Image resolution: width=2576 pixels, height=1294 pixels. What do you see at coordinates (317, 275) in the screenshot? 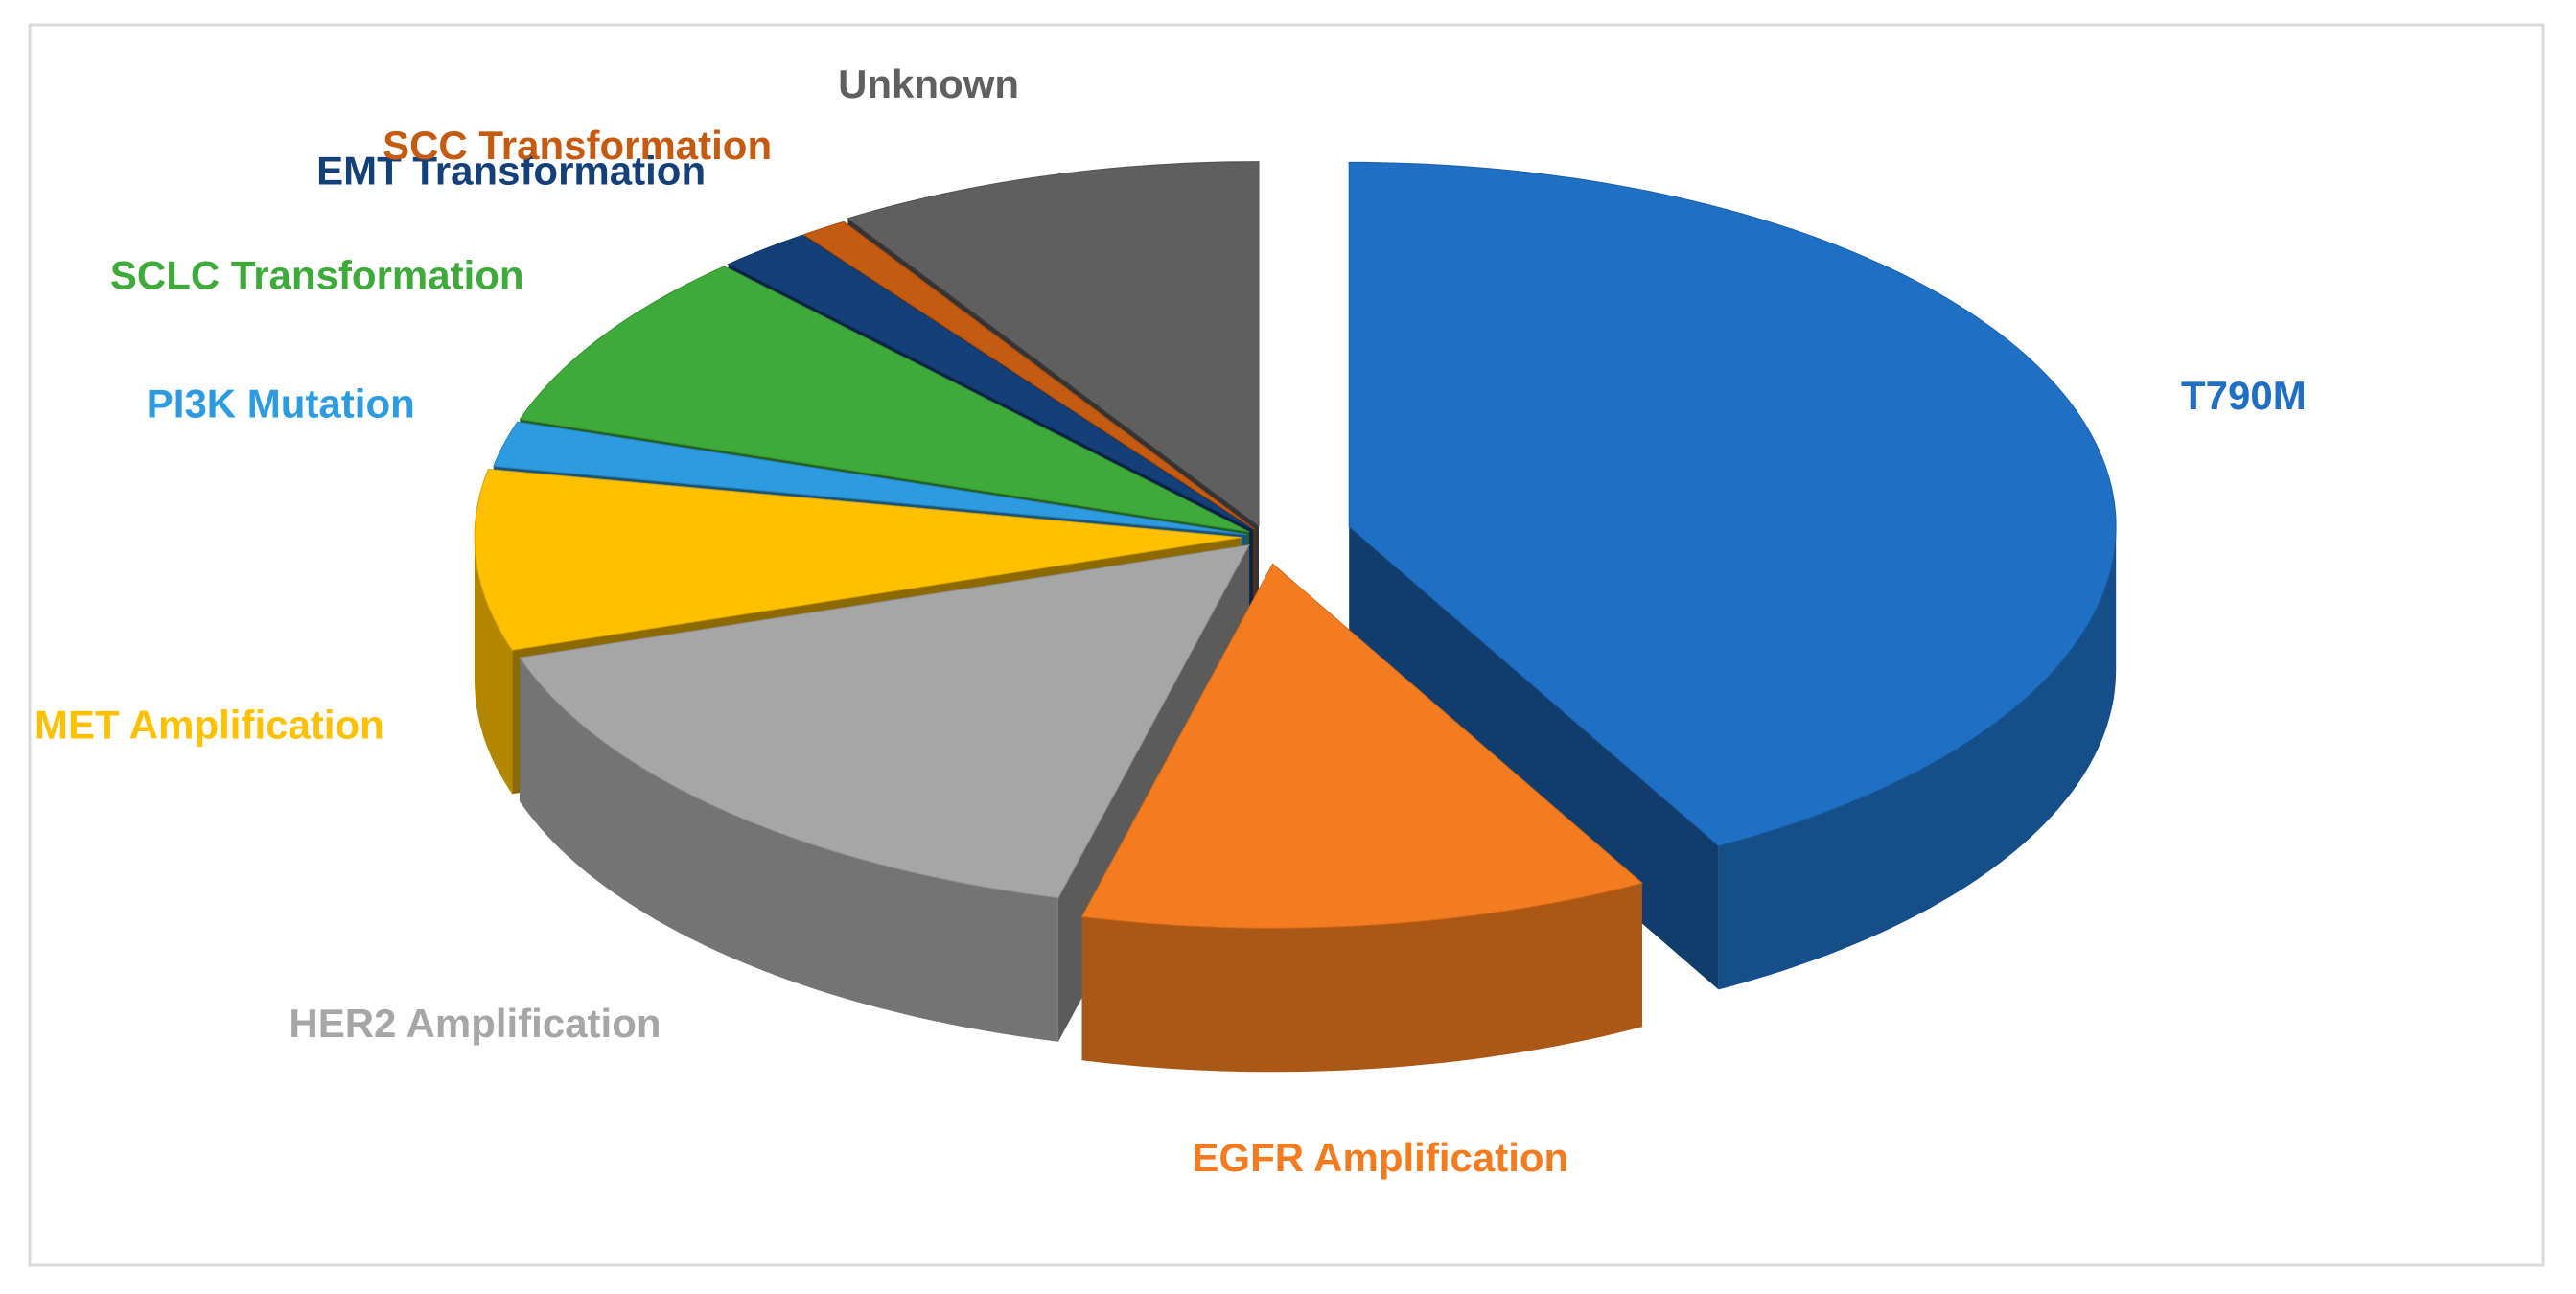
I see `slice-label: SCLC Transformation` at bounding box center [317, 275].